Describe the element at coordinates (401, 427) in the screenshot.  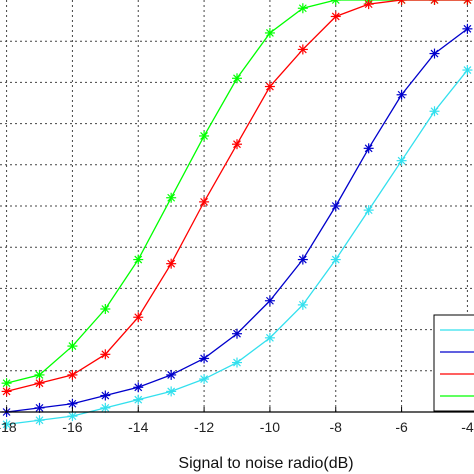
I see `x-tick-label: -6` at that location.